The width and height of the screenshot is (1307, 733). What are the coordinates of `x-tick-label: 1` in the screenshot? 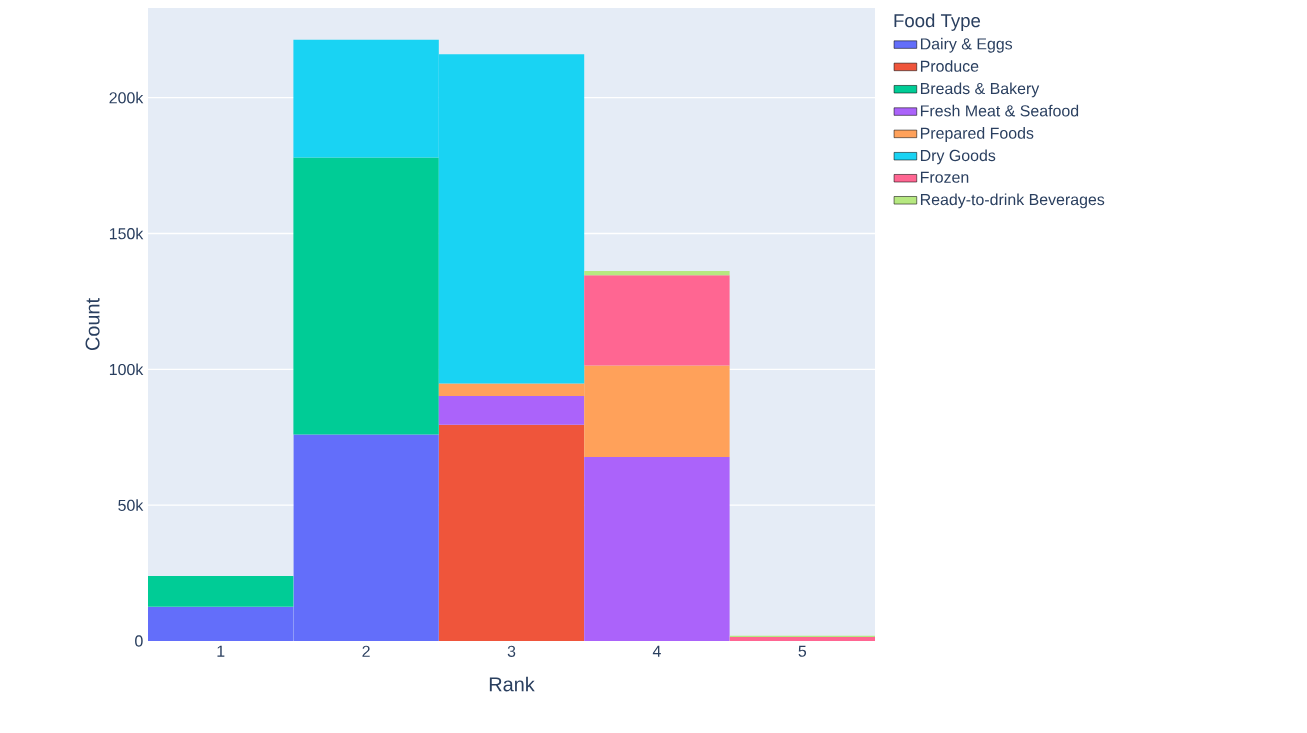 It's located at (221, 651).